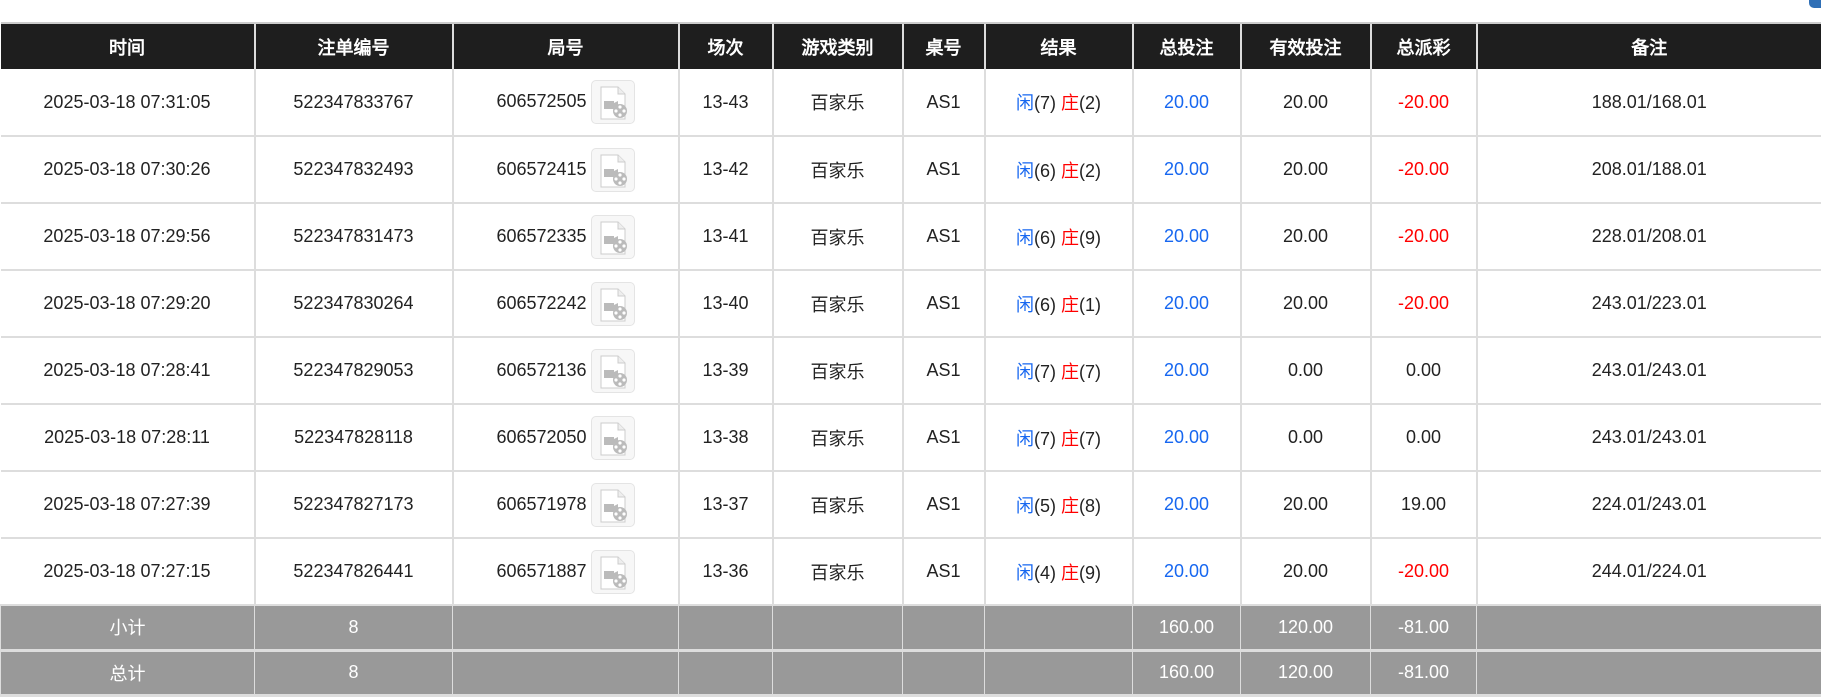 Image resolution: width=1821 pixels, height=697 pixels. I want to click on header-row: 时间注单编号局号场次游戏类别桌号结果总投注有效投注总派彩备注, so click(911, 46).